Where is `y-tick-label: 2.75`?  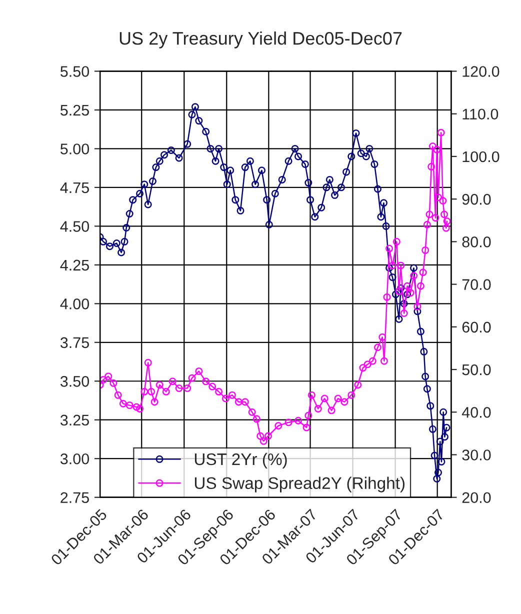
y-tick-label: 2.75 is located at coordinates (74, 498).